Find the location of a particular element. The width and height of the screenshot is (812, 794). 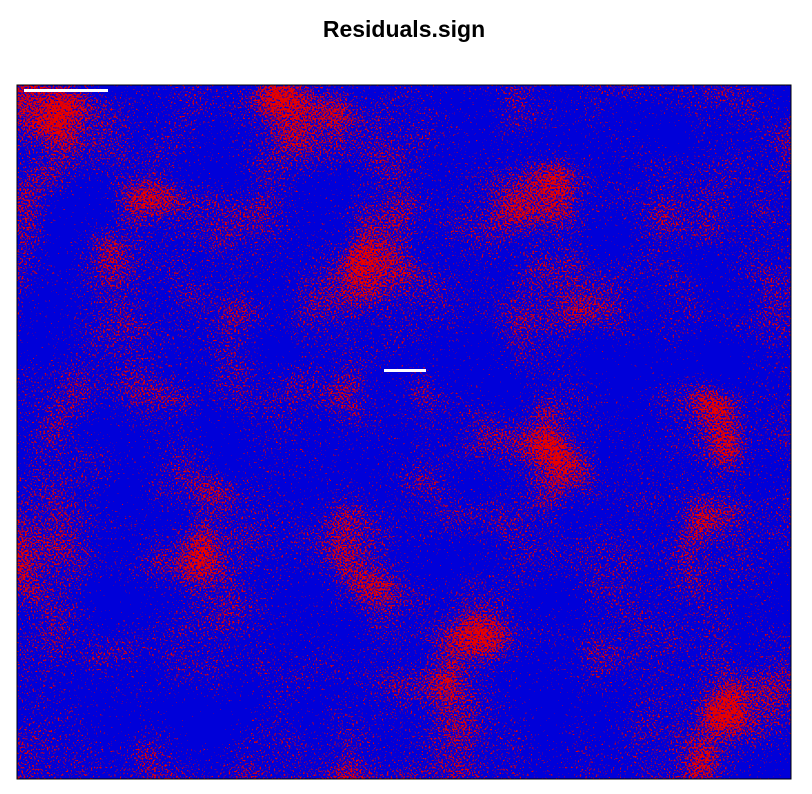

chart-title: Residuals.sign is located at coordinates (404, 29).